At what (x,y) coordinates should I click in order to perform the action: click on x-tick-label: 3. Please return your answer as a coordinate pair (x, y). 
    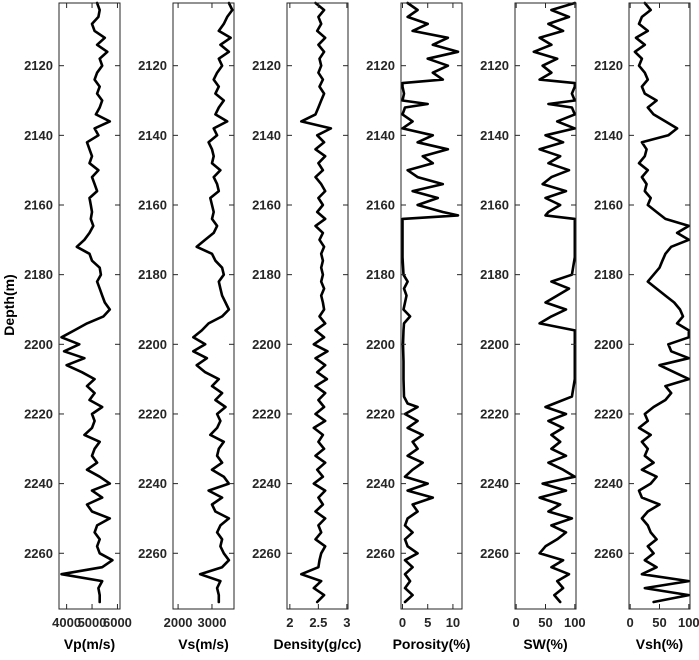
    Looking at the image, I should click on (346, 622).